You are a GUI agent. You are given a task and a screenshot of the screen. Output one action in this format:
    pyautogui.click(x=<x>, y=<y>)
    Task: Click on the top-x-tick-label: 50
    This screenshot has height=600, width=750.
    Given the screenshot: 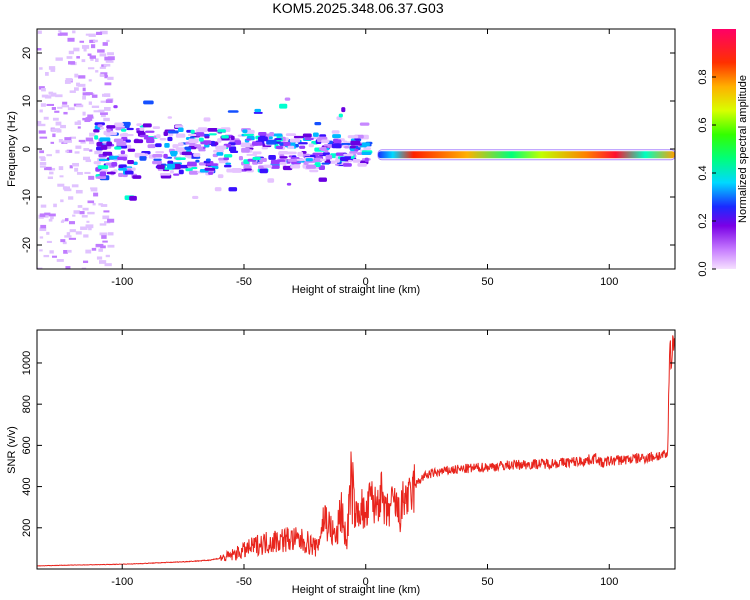 What is the action you would take?
    pyautogui.click(x=487, y=282)
    